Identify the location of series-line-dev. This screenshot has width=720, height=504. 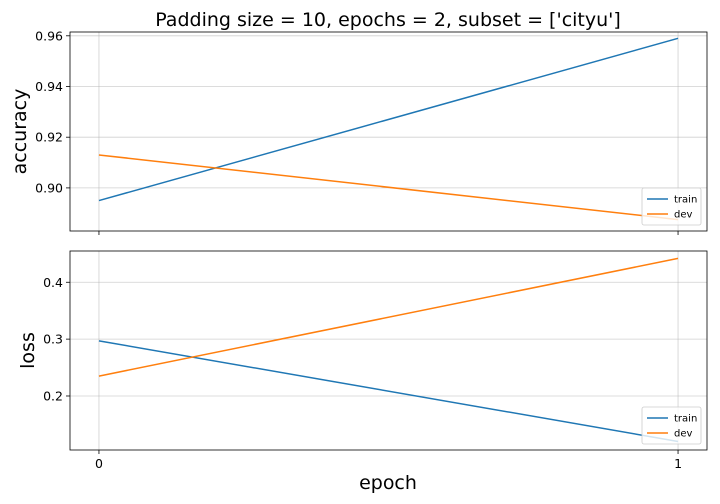
(388, 187).